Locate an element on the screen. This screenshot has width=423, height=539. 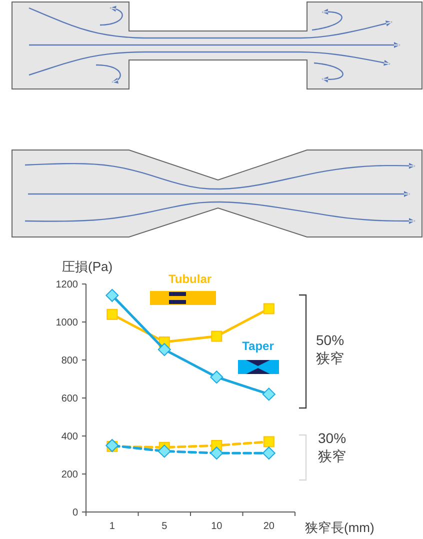
y-tick-label: 800 is located at coordinates (69, 361).